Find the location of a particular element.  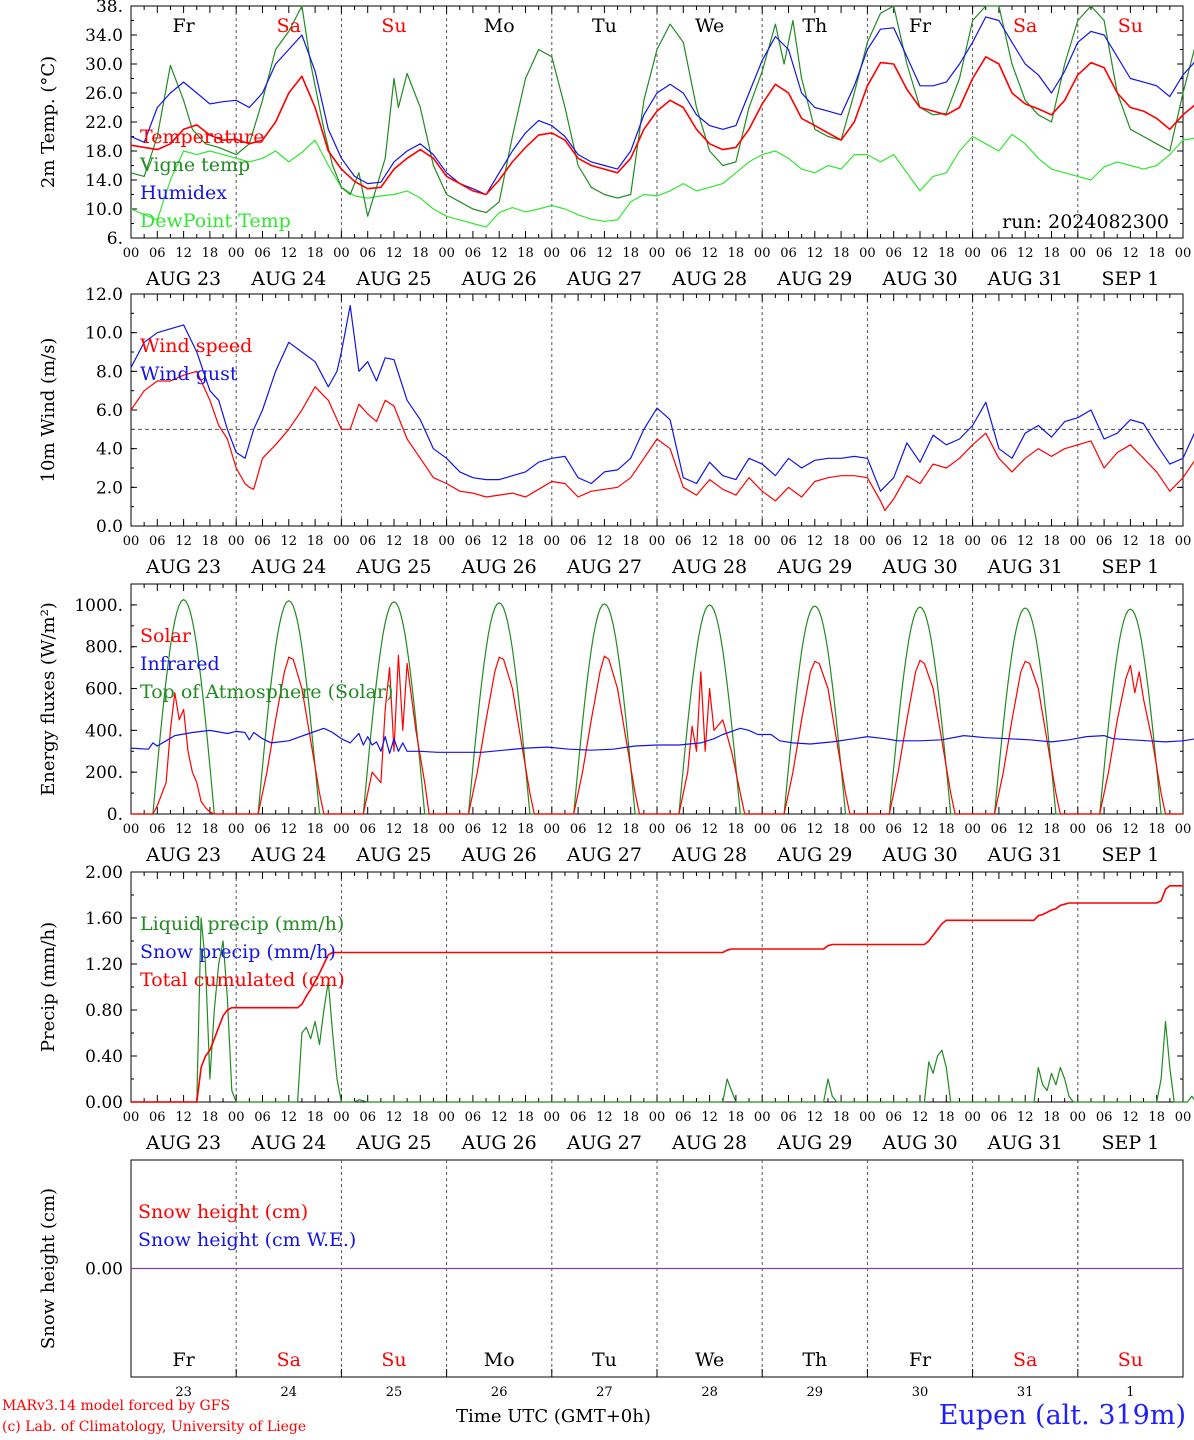

y-tick-label: 10.0 is located at coordinates (104, 210).